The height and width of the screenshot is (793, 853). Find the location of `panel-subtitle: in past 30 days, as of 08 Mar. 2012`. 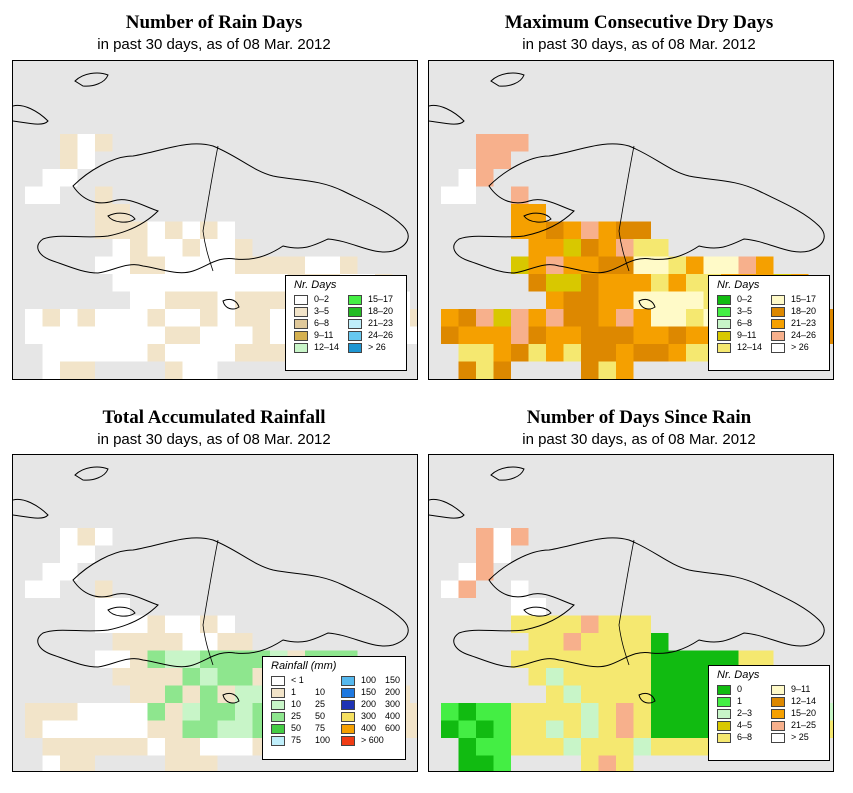

panel-subtitle: in past 30 days, as of 08 Mar. 2012 is located at coordinates (214, 439).